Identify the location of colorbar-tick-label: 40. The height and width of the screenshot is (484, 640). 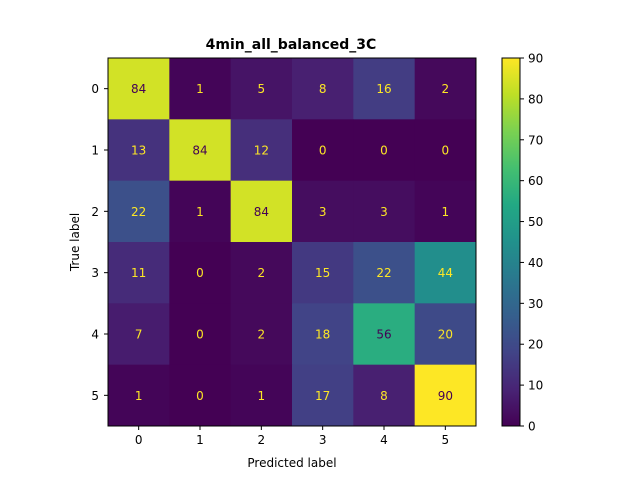
(535, 263).